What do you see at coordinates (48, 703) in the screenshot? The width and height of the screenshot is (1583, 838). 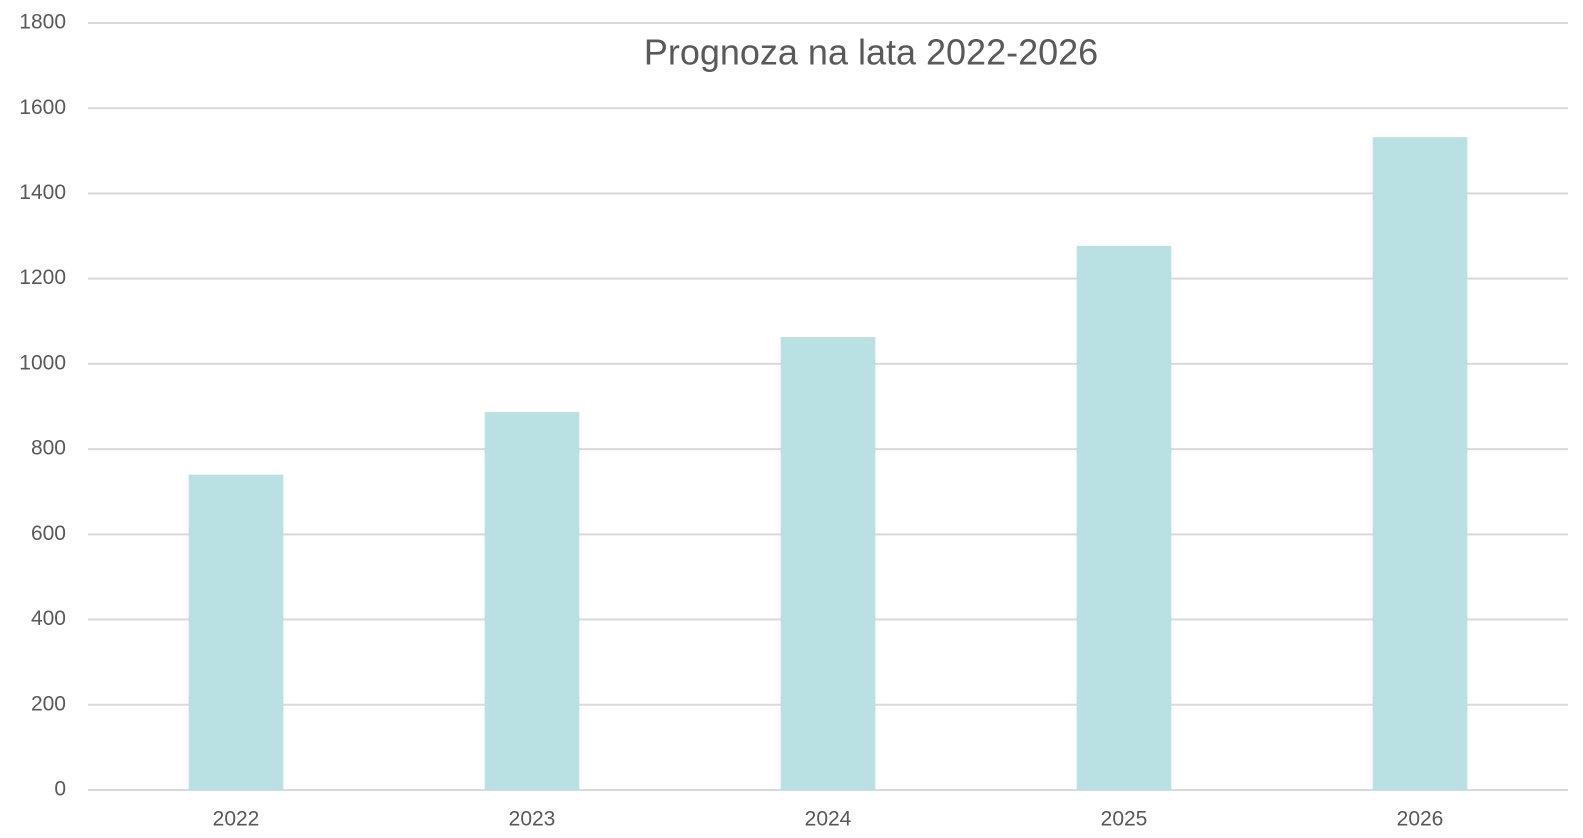 I see `y-tick-label: 200` at bounding box center [48, 703].